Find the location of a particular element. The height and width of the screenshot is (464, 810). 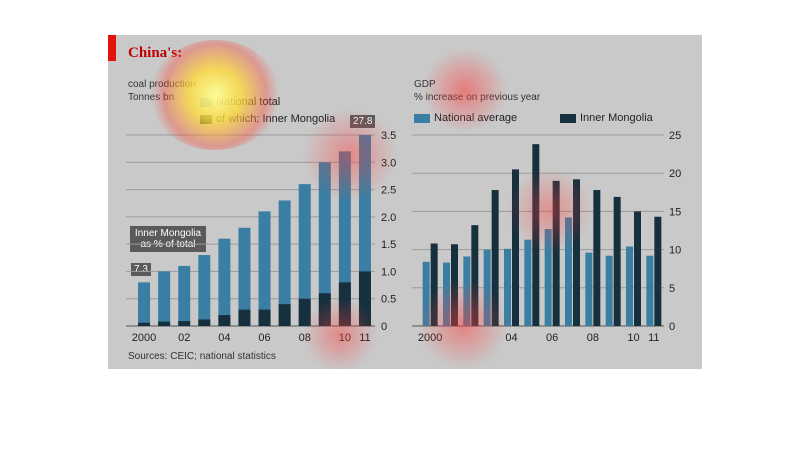

legend-im-label: Inner Mongolia is located at coordinates (616, 118).